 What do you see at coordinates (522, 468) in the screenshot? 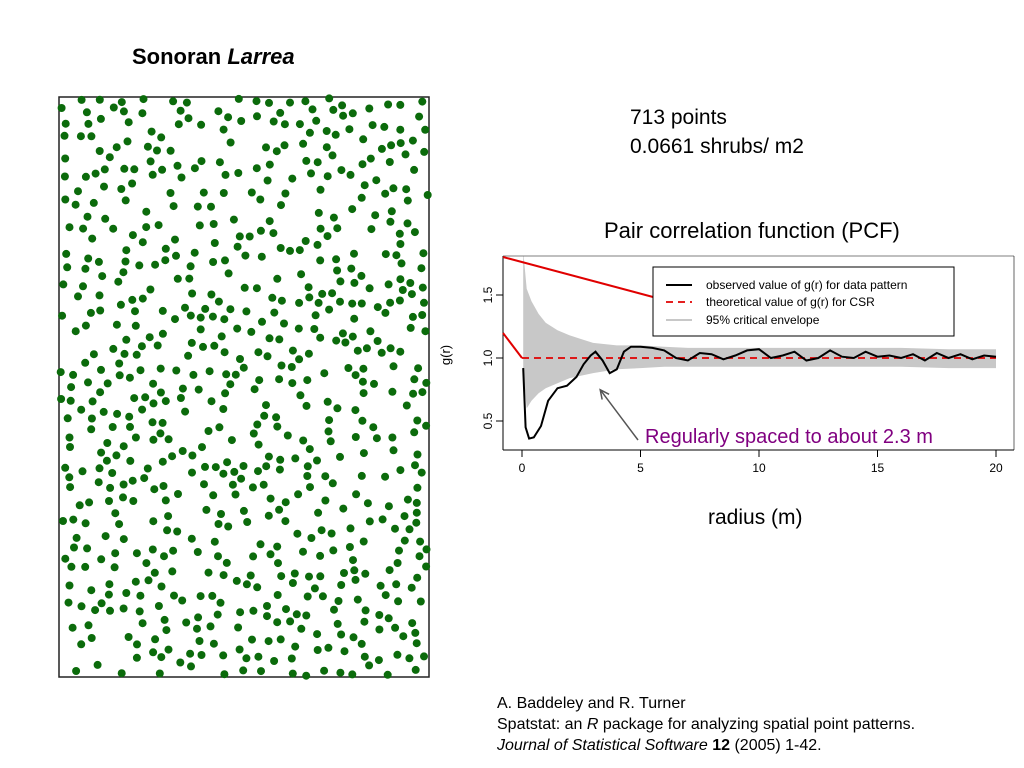
I see `x-tick-label: 0` at bounding box center [522, 468].